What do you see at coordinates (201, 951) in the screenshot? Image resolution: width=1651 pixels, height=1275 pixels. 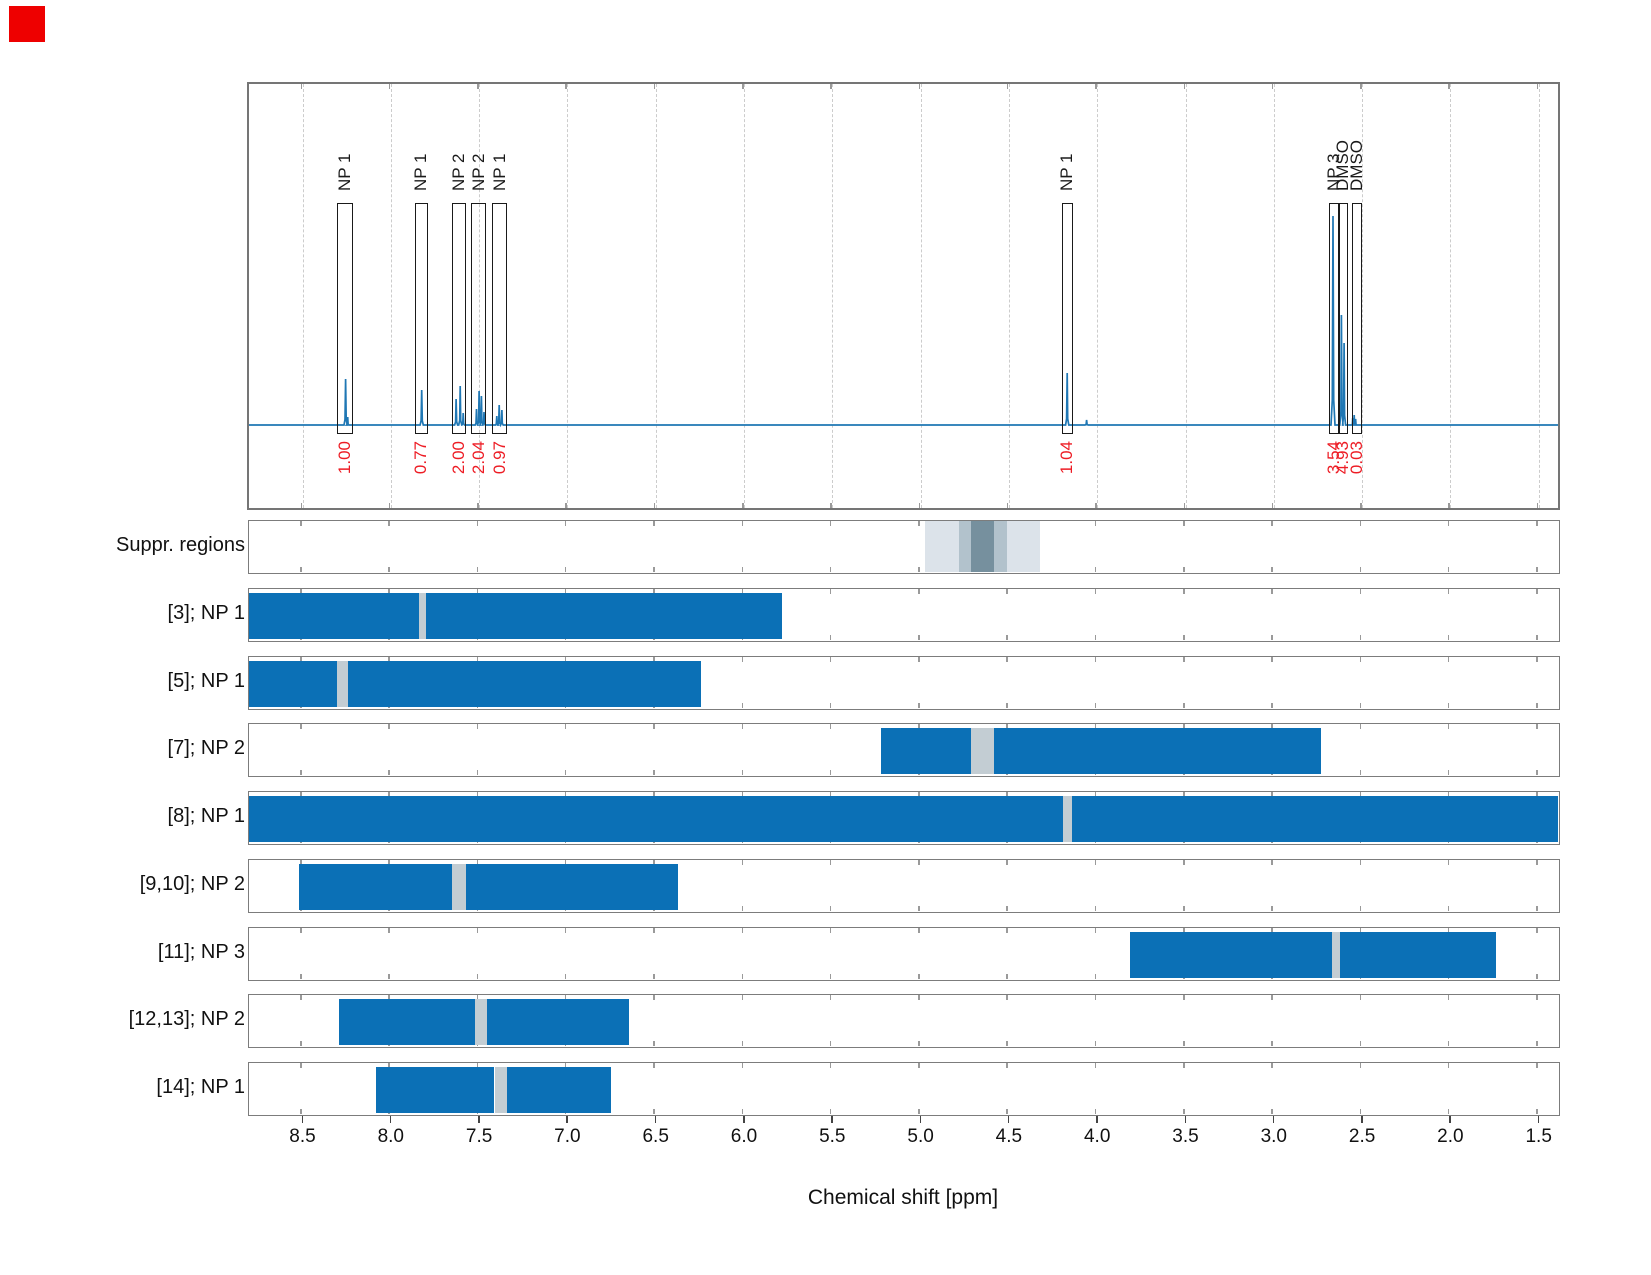 I see `row-label: [11]; NP 3` at bounding box center [201, 951].